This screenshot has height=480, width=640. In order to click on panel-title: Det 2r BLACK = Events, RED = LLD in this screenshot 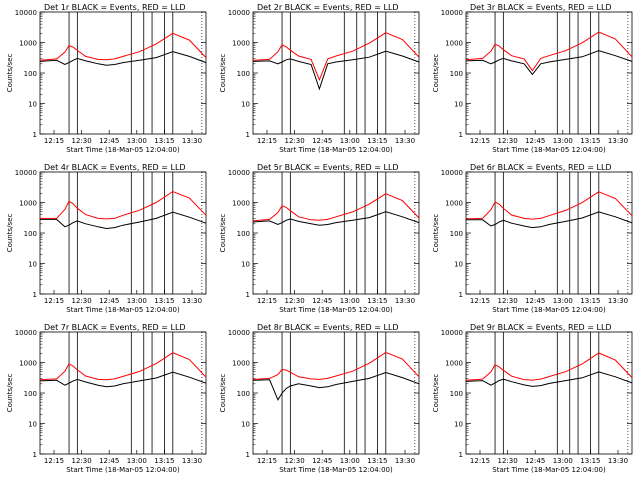, I will do `click(328, 7)`.